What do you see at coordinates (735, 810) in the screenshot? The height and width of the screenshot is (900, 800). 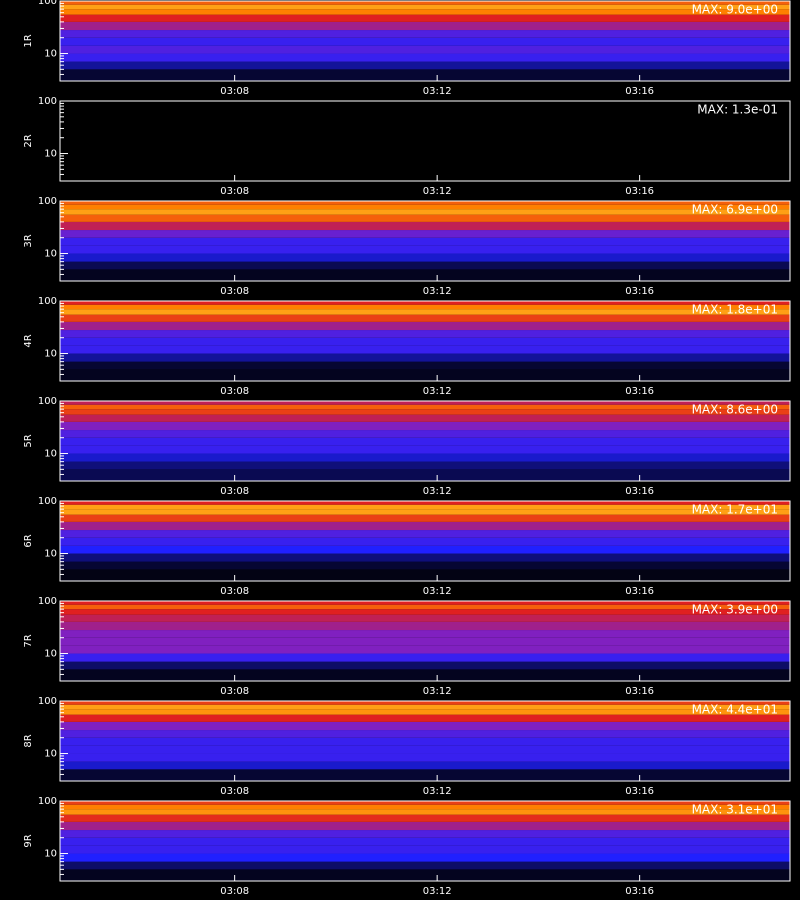 I see `max-annotation: MAX: 3.1e+01` at bounding box center [735, 810].